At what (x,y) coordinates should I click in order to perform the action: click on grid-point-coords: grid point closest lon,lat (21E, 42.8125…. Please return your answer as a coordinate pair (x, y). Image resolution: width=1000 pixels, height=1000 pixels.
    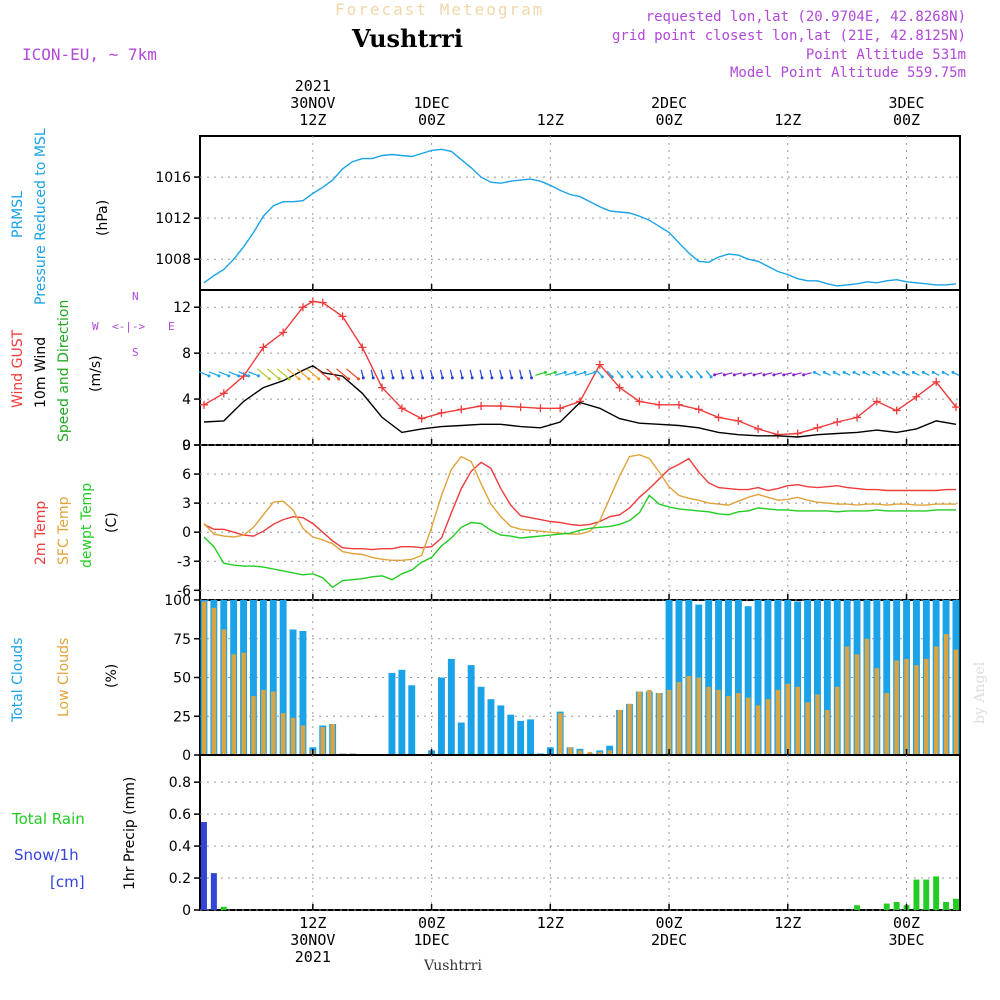
    Looking at the image, I should click on (788, 36).